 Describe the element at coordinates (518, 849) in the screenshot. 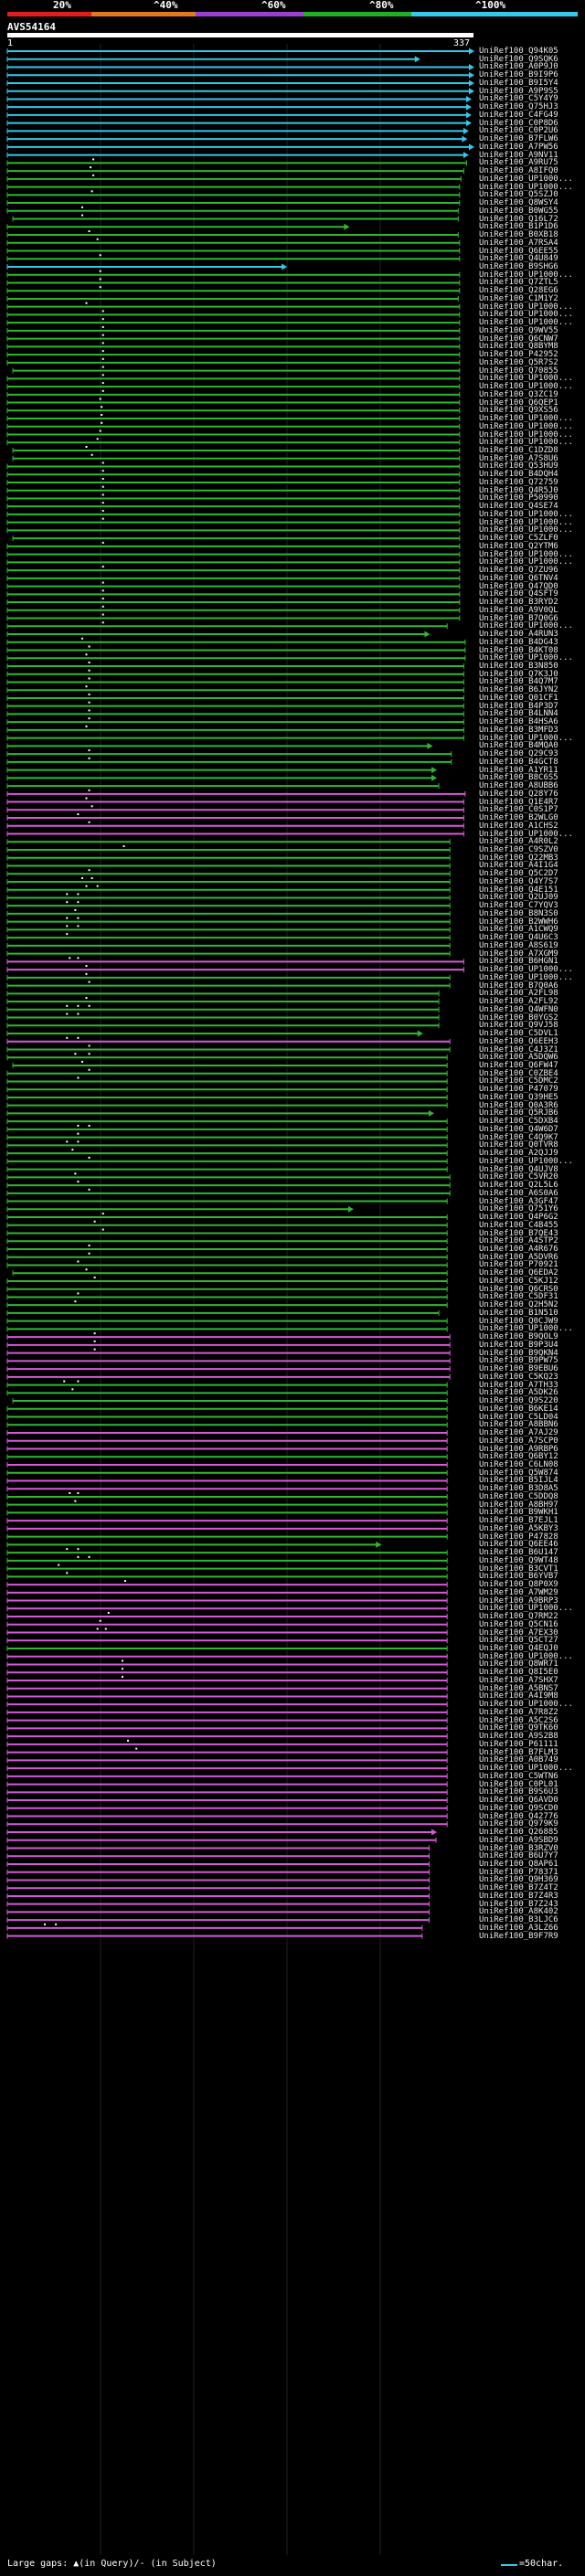

I see `hit-label-link: UniRef100_C9SZV0` at that location.